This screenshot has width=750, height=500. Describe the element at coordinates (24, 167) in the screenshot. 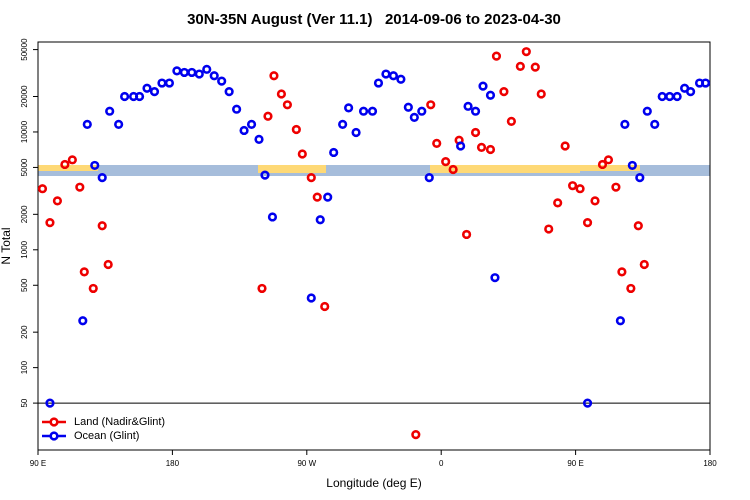

I see `y-tick-label: 5000` at that location.